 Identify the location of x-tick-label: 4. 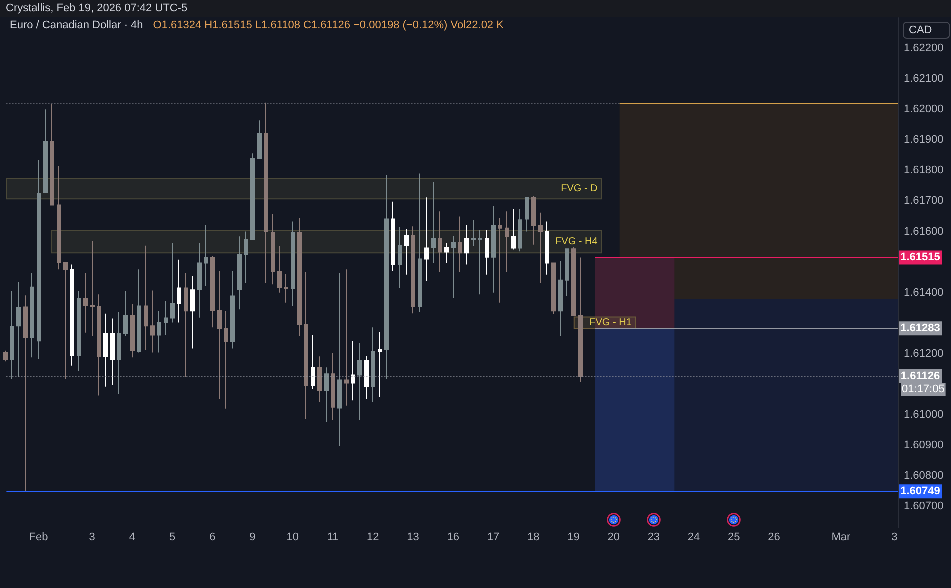
(132, 538).